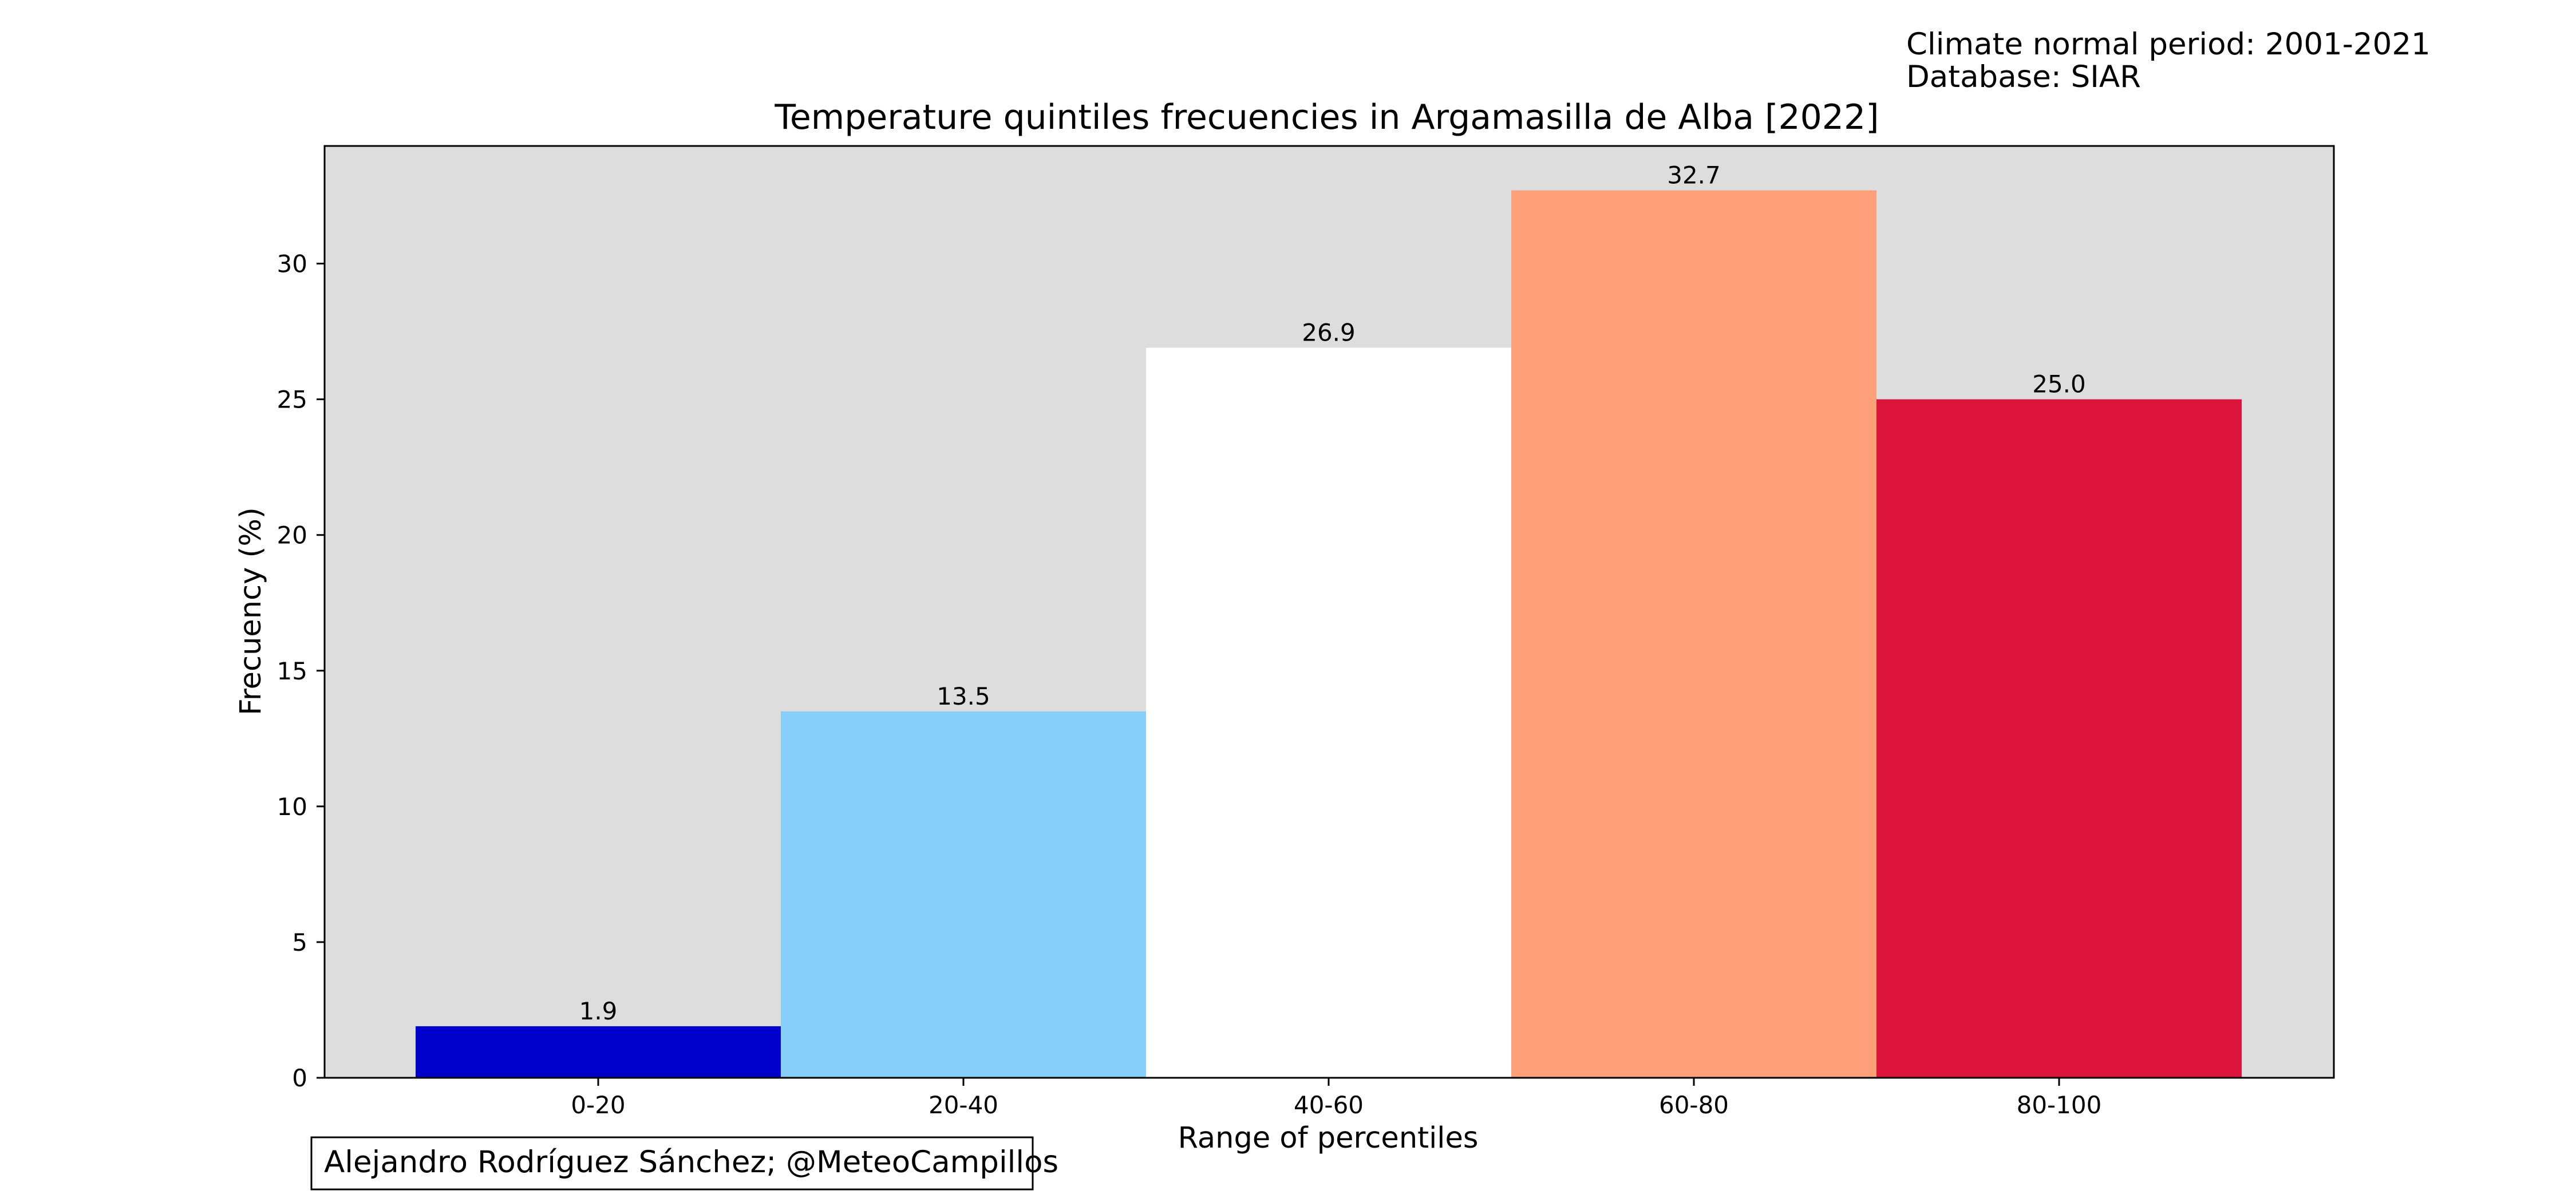  What do you see at coordinates (292, 535) in the screenshot?
I see `y-tick-label-20: 20` at bounding box center [292, 535].